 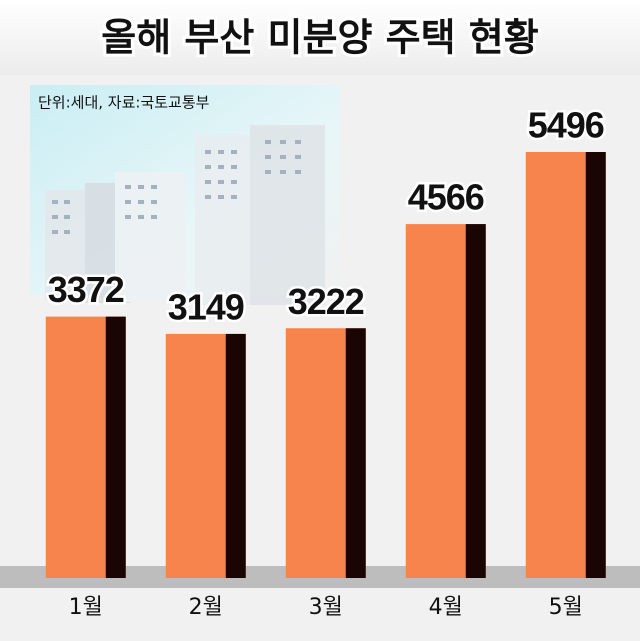 I want to click on x-tick-label: 2월, so click(x=206, y=607).